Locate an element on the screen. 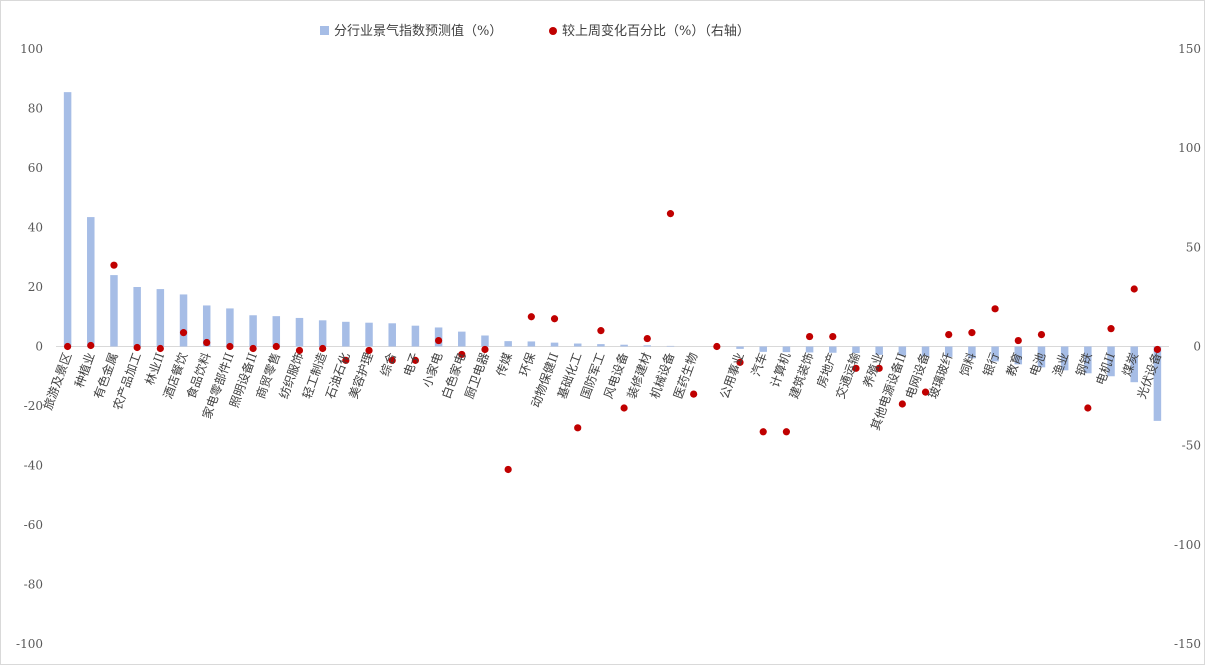 The image size is (1206, 666). left-tick-label: 0 is located at coordinates (39, 347).